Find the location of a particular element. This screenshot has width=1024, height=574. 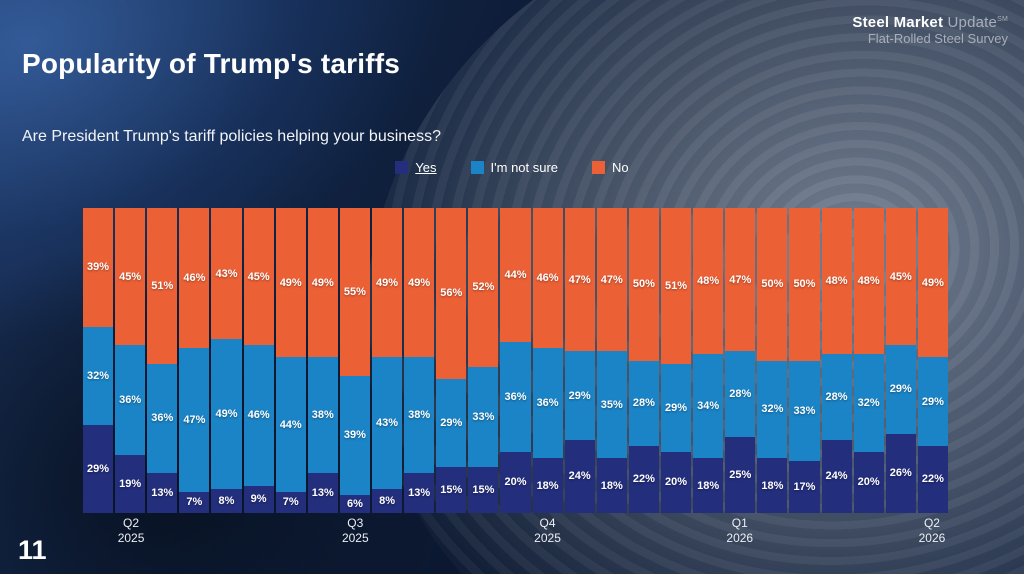

segment-value-label: 26% is located at coordinates (900, 473).